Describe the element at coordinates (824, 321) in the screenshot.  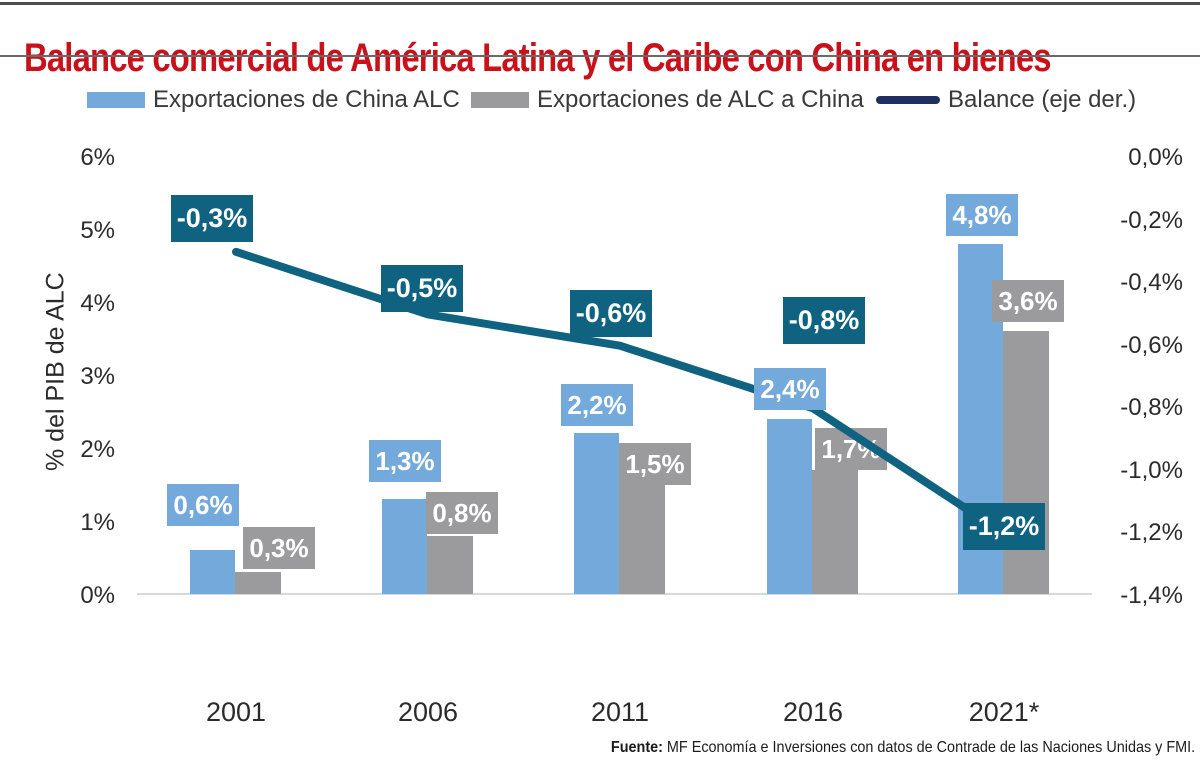
I see `balance-label: -0,8%` at that location.